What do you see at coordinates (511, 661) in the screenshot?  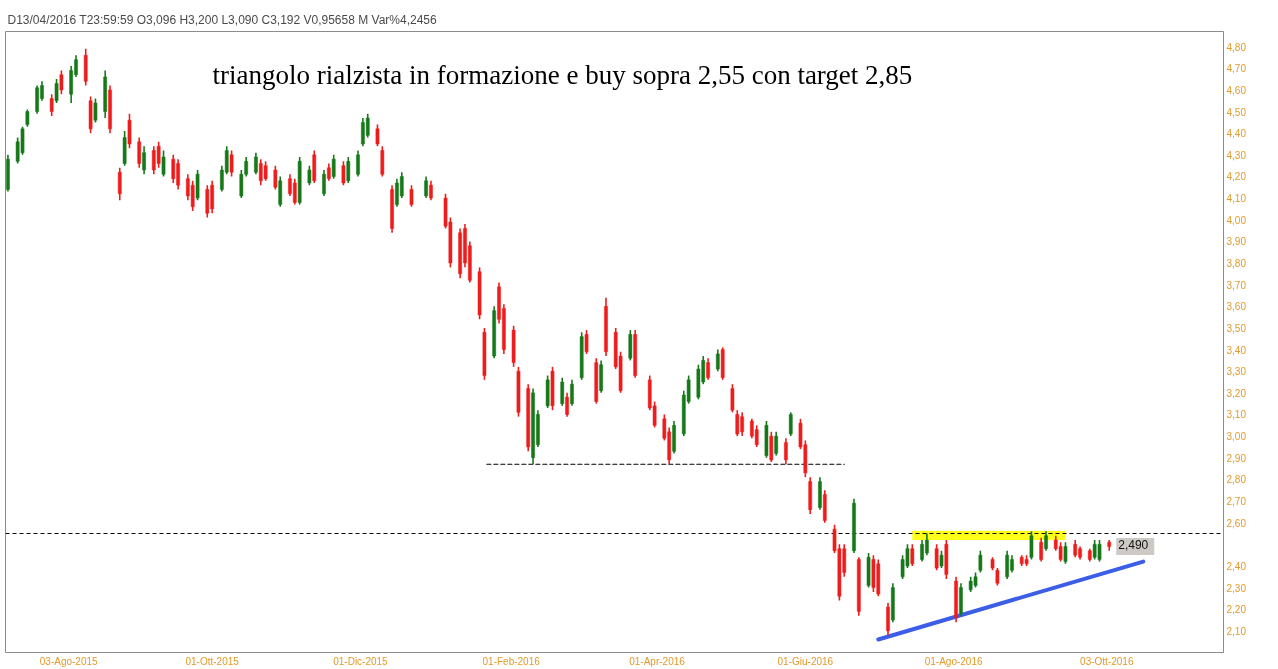 I see `x-tick-label: 01-Feb-2016` at bounding box center [511, 661].